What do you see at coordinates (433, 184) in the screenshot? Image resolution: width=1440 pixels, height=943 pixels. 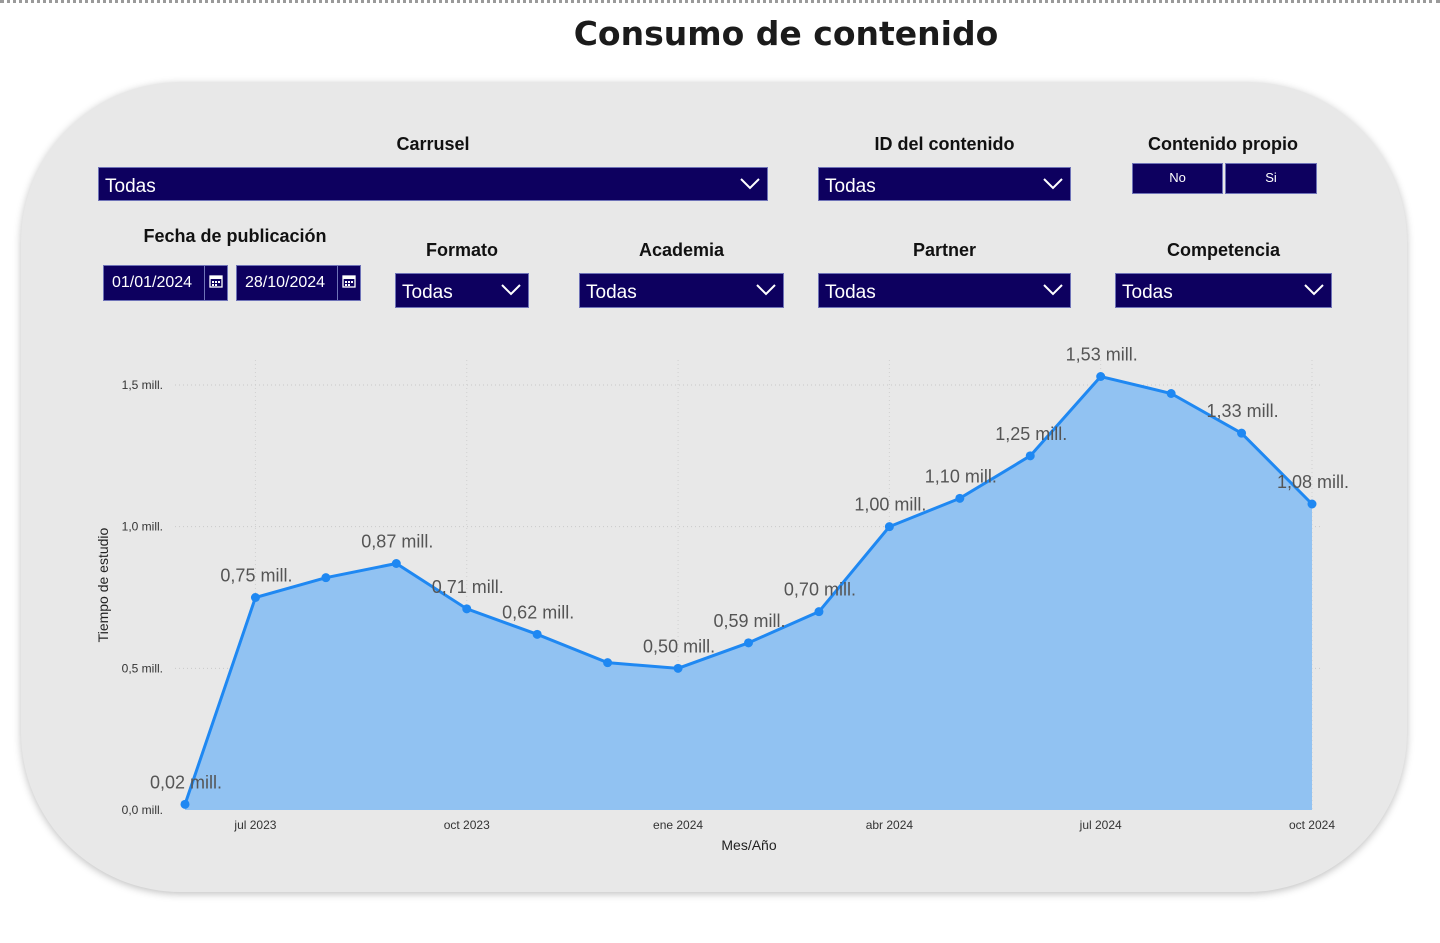 I see `carrusel-dropdown: Todas` at bounding box center [433, 184].